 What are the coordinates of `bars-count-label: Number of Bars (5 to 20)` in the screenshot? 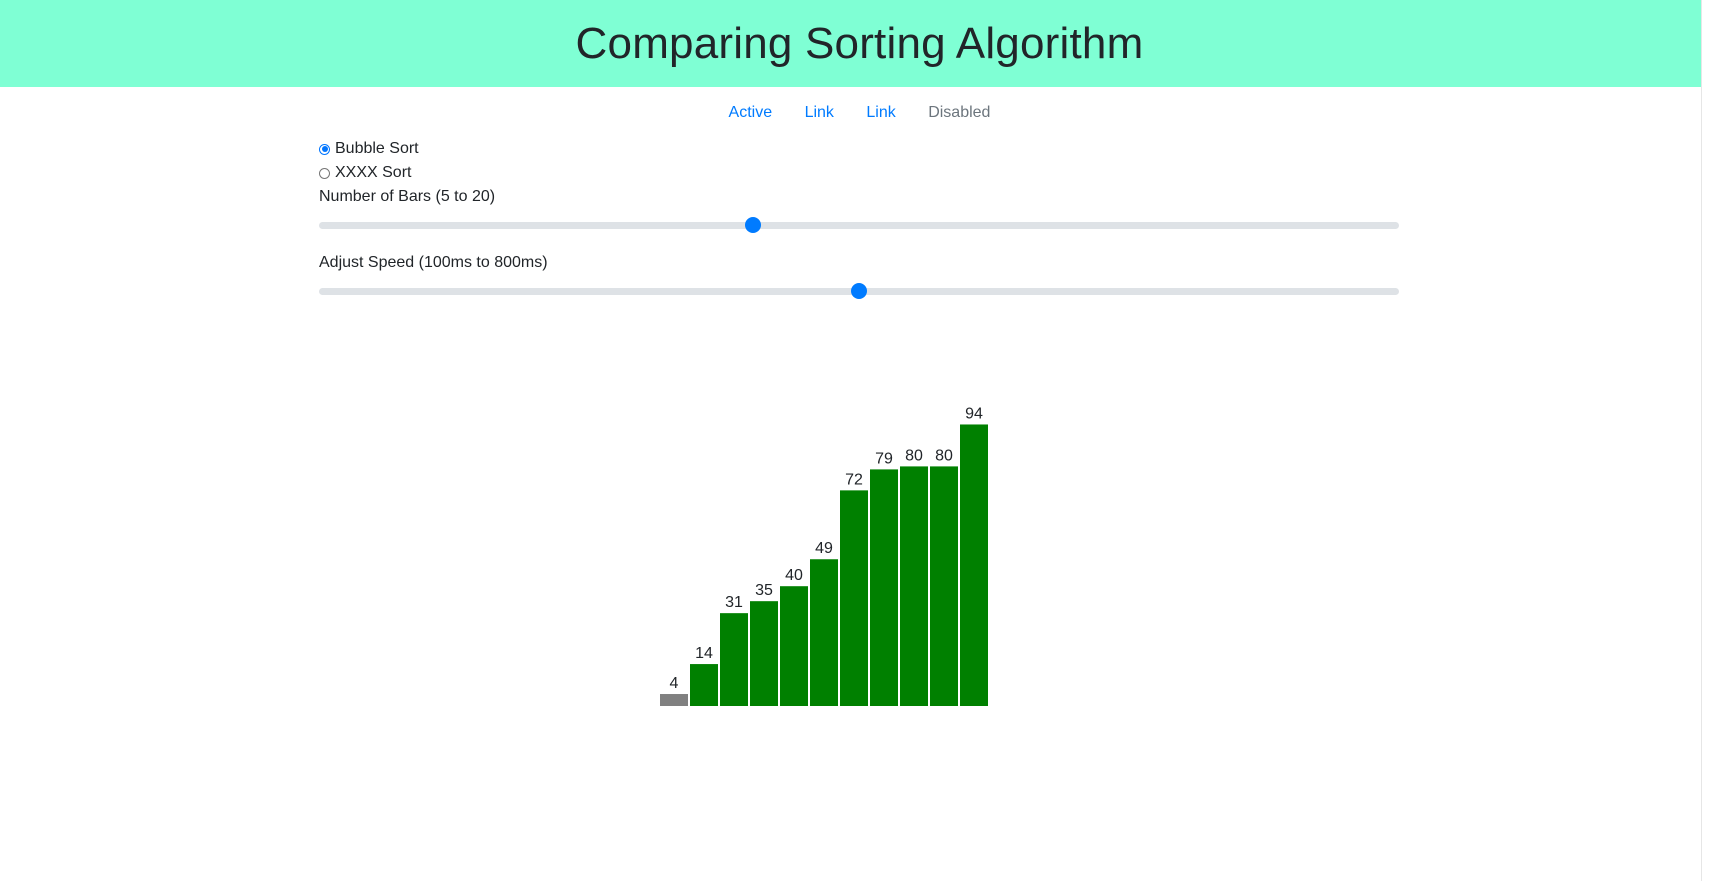 It's located at (407, 196).